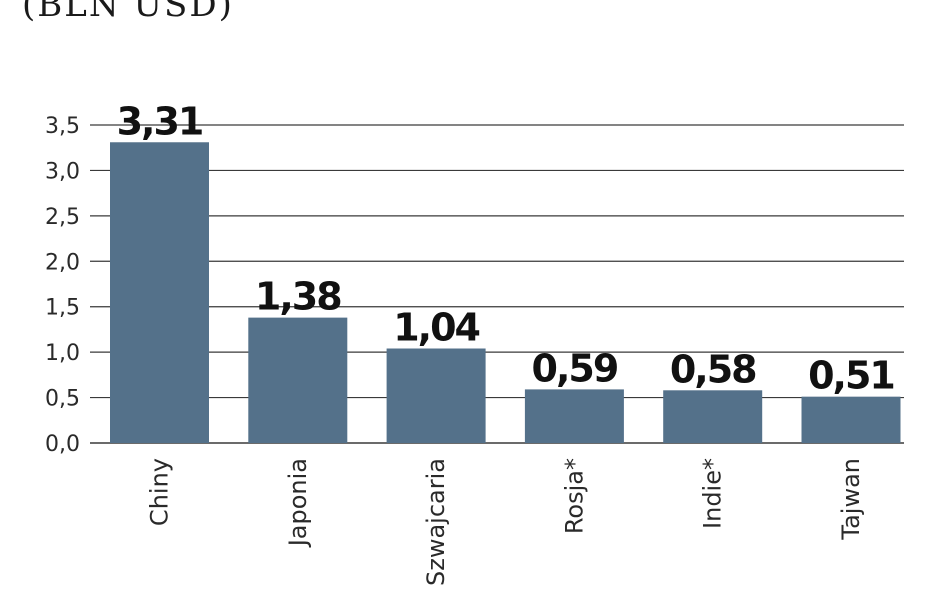  What do you see at coordinates (128, 12) in the screenshot?
I see `chart-subtitle: (BLN USD)` at bounding box center [128, 12].